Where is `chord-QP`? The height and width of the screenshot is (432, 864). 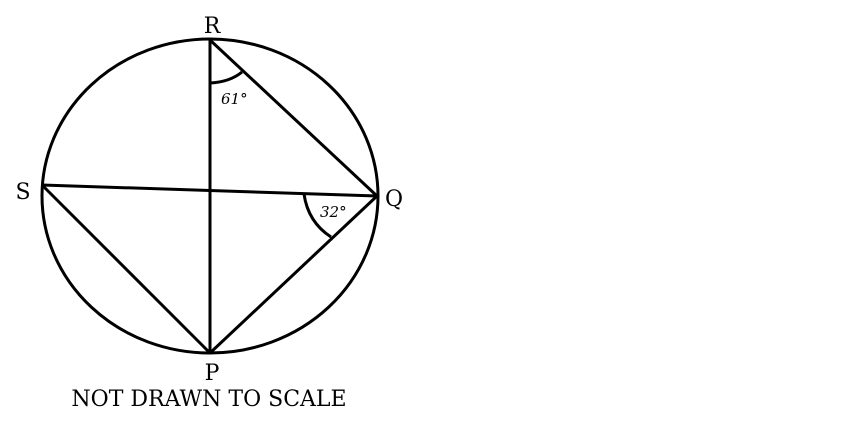
chord-QP is located at coordinates (293, 274).